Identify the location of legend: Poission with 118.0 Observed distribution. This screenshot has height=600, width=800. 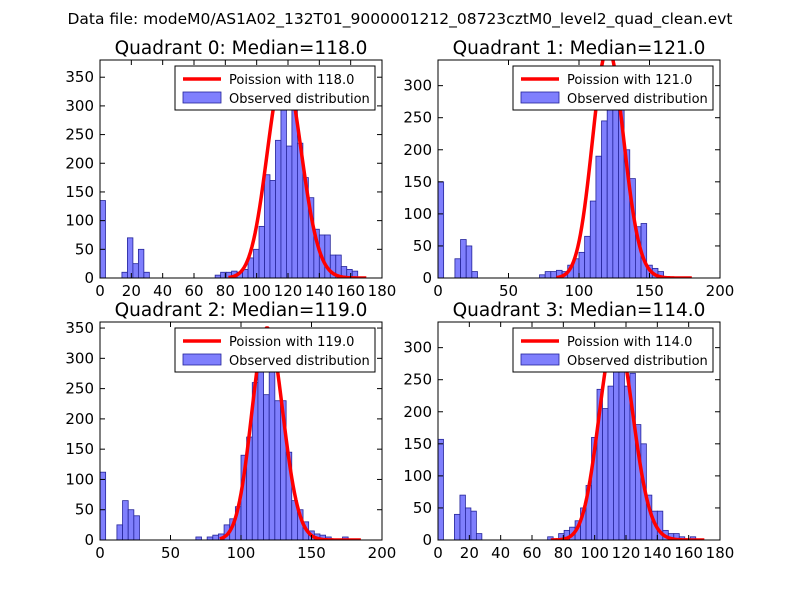
(275, 88).